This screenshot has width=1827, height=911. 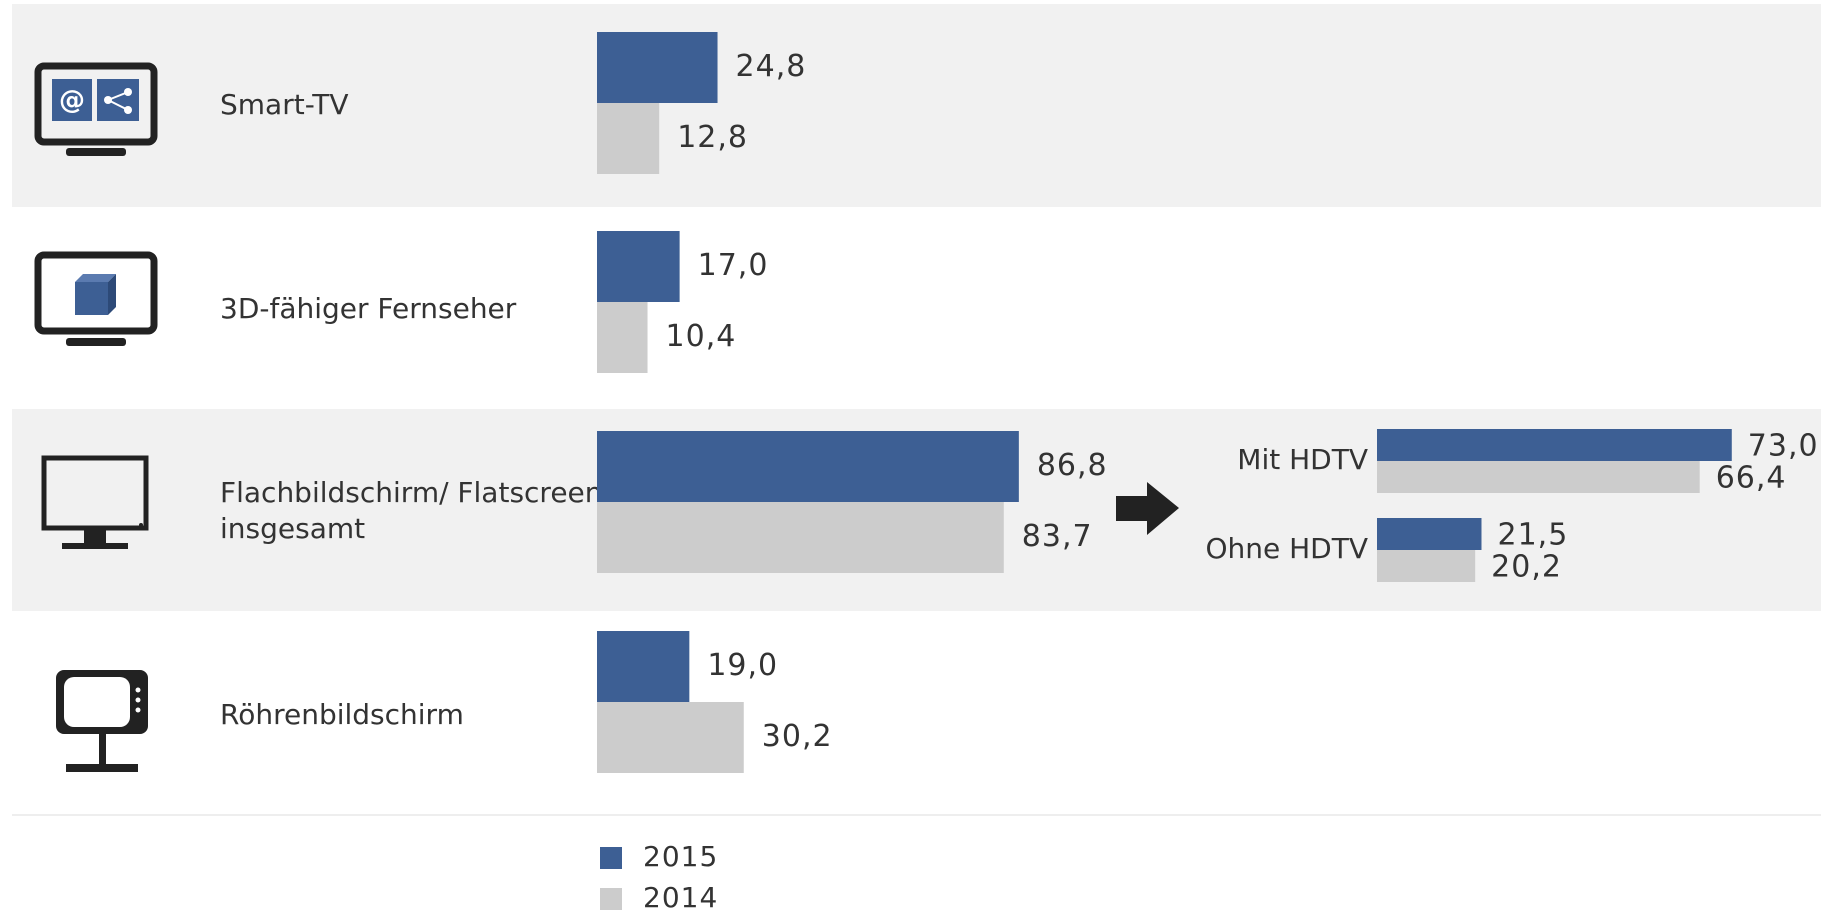 I want to click on value-label: 10,4, so click(x=701, y=336).